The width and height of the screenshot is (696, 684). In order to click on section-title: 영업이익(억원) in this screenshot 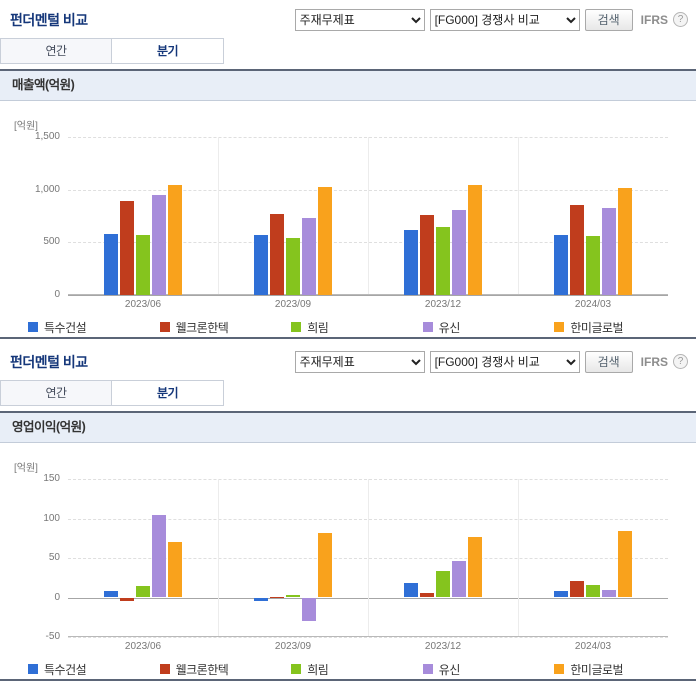, I will do `click(49, 427)`.